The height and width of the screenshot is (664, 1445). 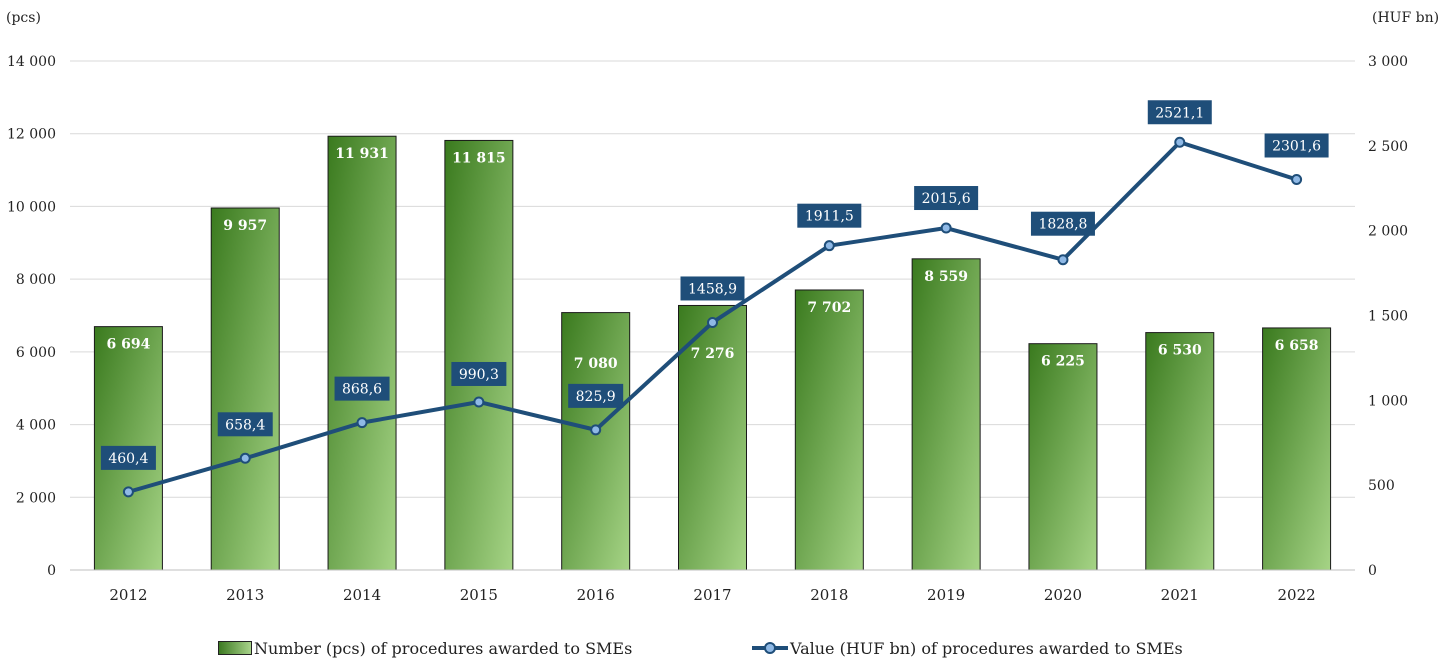 What do you see at coordinates (128, 345) in the screenshot?
I see `bar-data-label: 6 694` at bounding box center [128, 345].